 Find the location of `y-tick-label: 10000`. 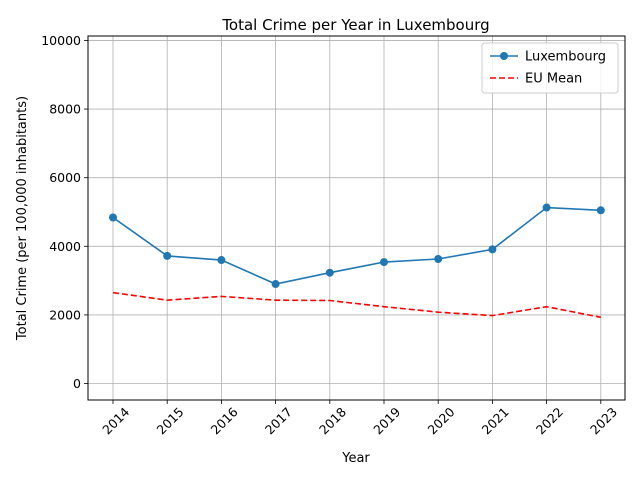

y-tick-label: 10000 is located at coordinates (61, 40).